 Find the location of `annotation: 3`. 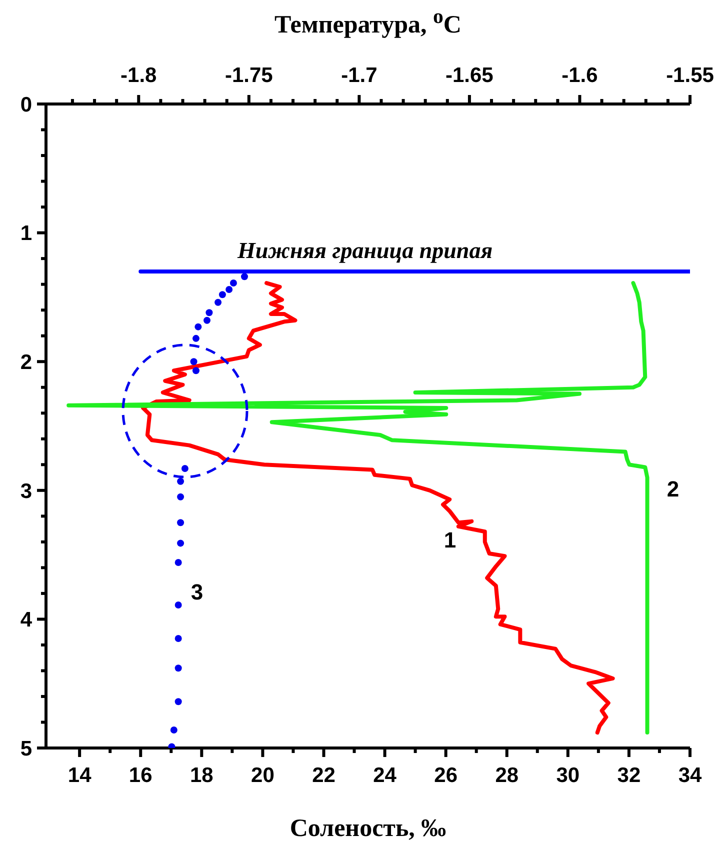

annotation: 3 is located at coordinates (197, 592).